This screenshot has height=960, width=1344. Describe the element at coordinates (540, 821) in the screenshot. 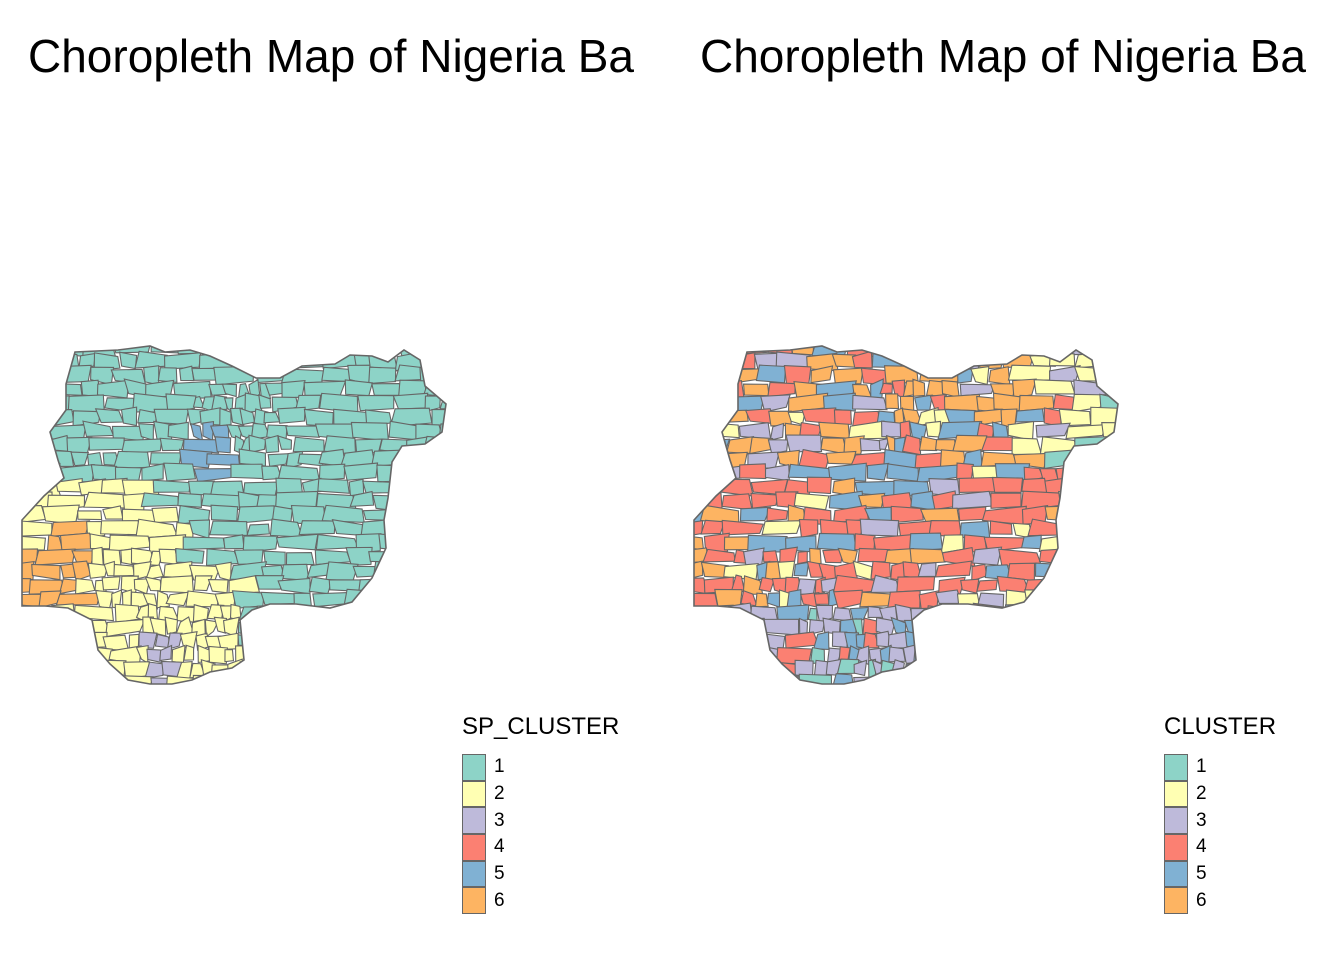

I see `legend-item: 3` at that location.